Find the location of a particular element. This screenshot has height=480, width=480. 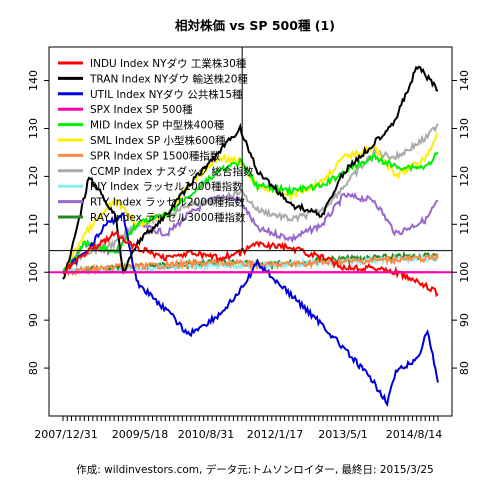

x-tick-label-4: 2012/1/17 is located at coordinates (275, 434).